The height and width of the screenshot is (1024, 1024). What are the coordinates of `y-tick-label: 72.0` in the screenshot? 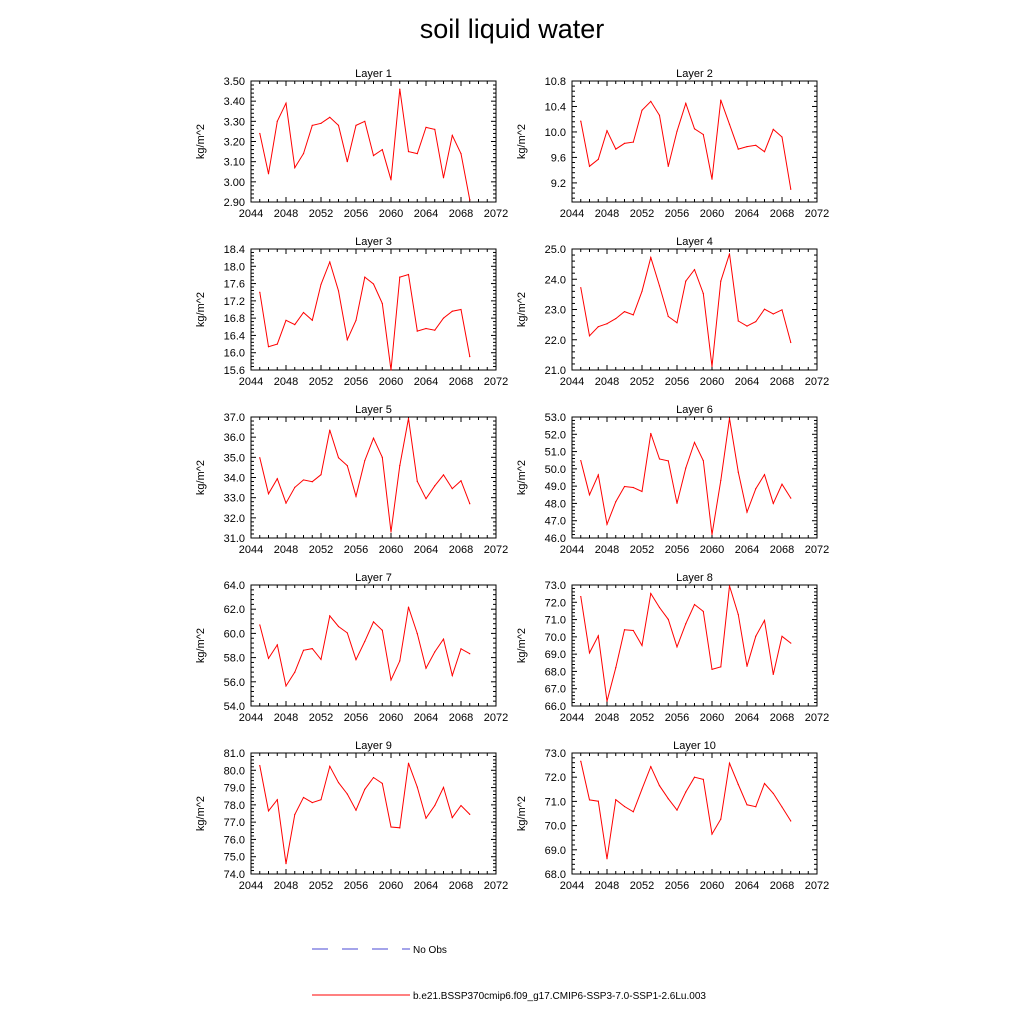 It's located at (555, 778).